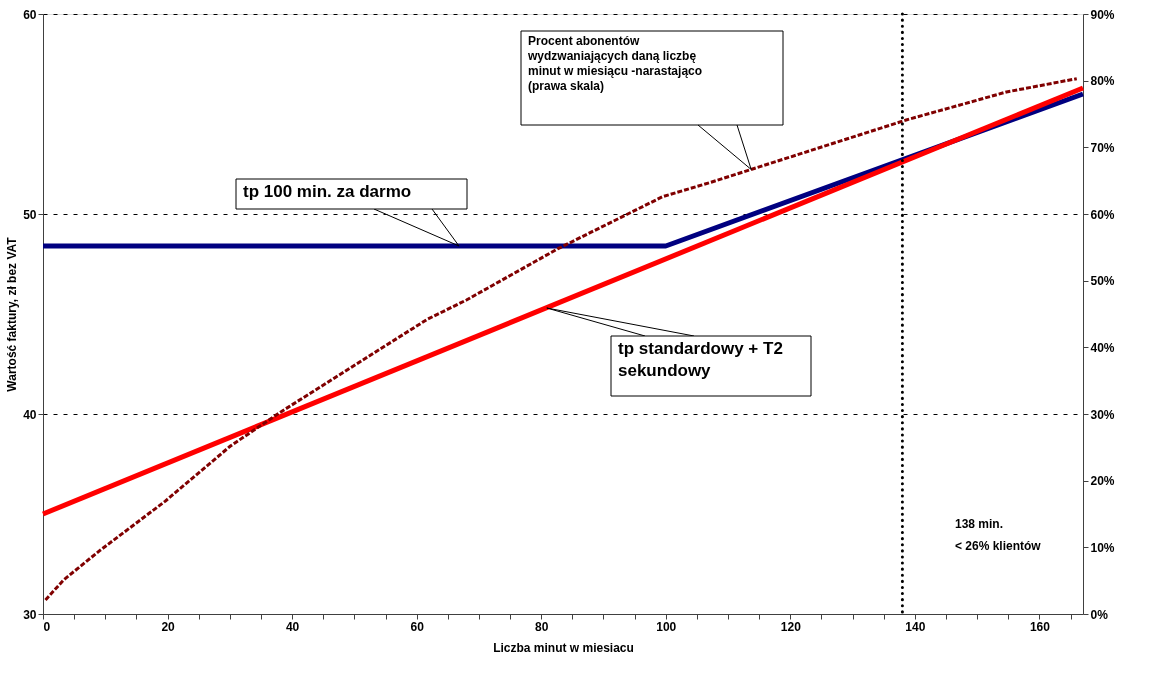 This screenshot has width=1176, height=687. I want to click on y2-tick-label: 40%, so click(1102, 347).